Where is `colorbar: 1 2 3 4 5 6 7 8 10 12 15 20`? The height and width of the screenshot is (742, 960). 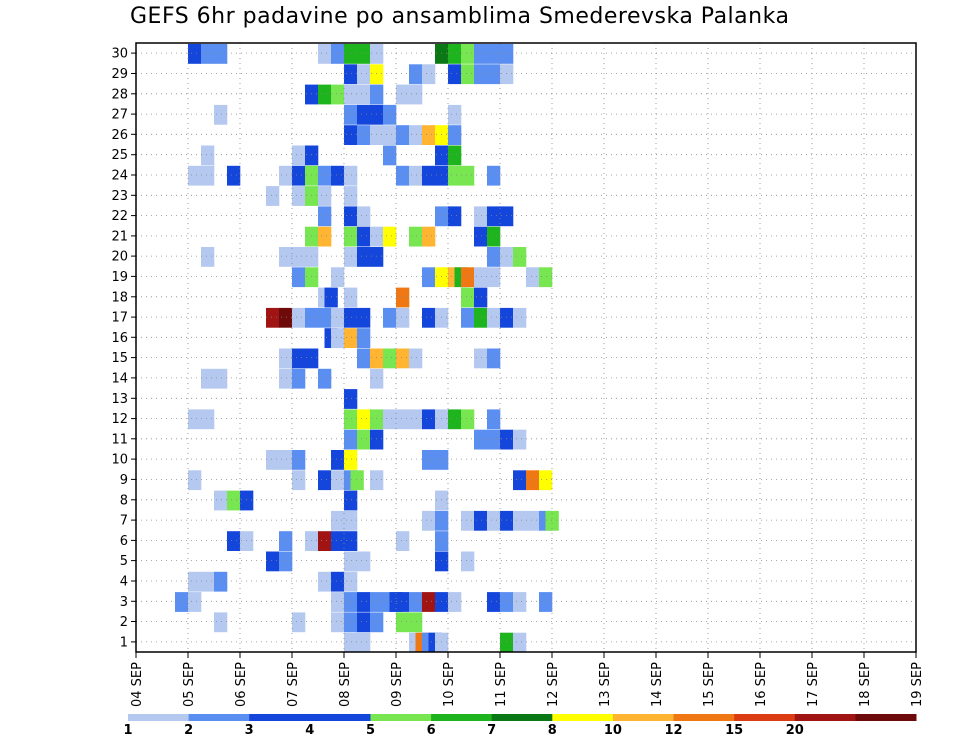 colorbar: 1 2 3 4 5 6 7 8 10 12 15 20 is located at coordinates (520, 726).